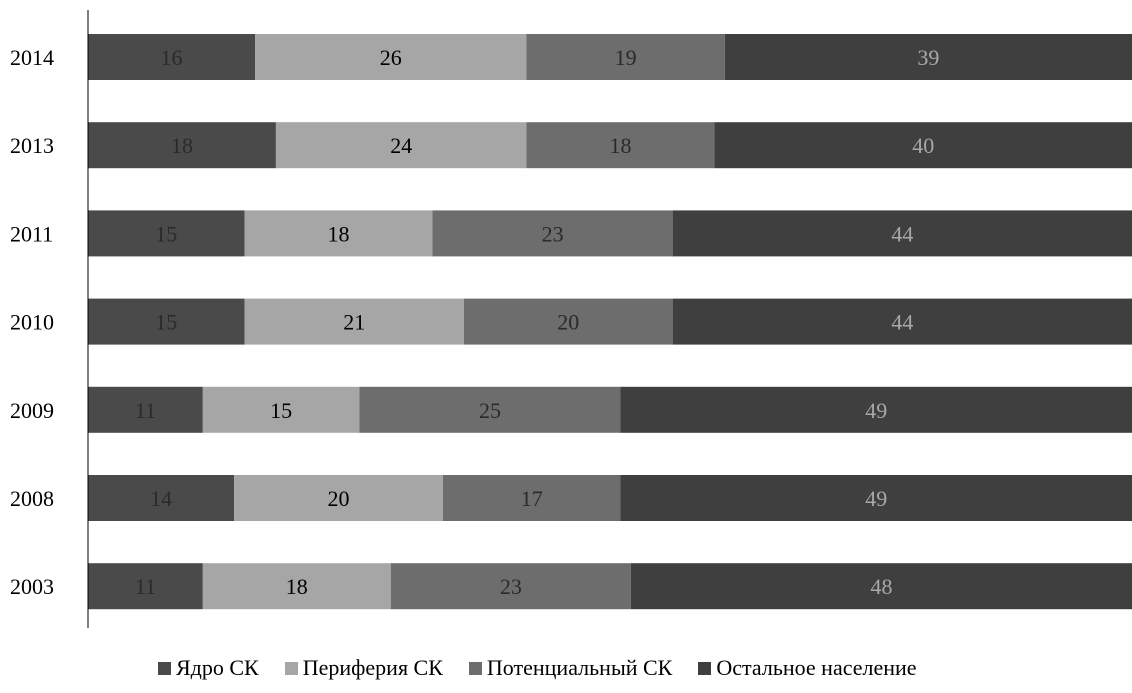 This screenshot has width=1132, height=693. Describe the element at coordinates (579, 667) in the screenshot. I see `legend-label: Потенциальный СК` at that location.